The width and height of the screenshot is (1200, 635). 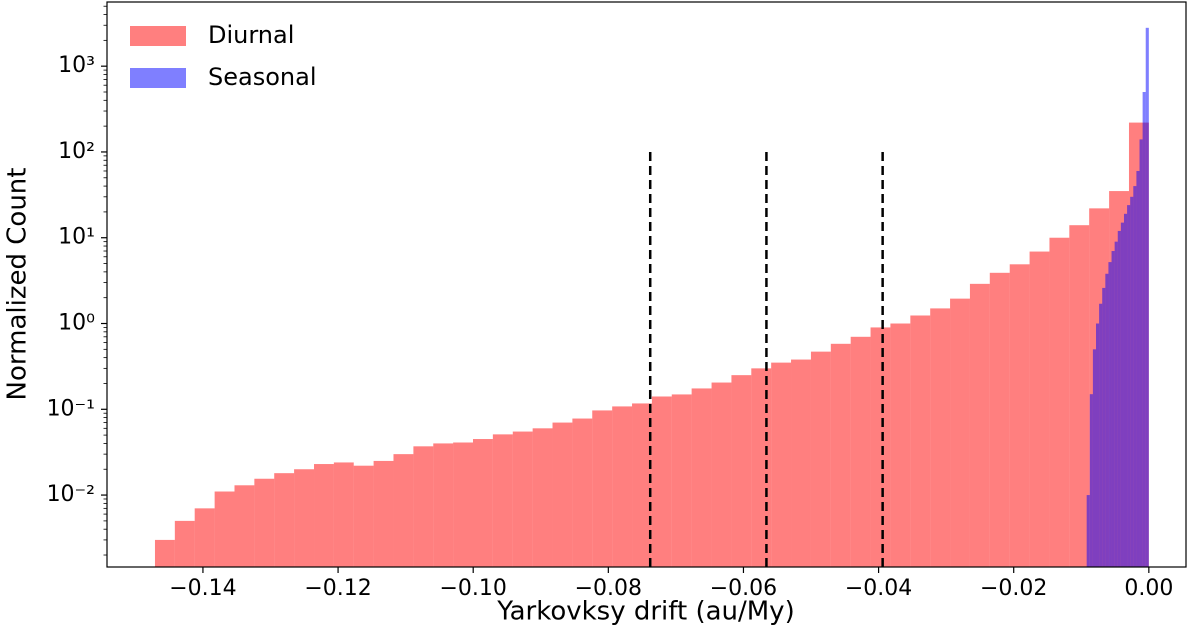 I want to click on legend-label: Diurnal, so click(x=251, y=35).